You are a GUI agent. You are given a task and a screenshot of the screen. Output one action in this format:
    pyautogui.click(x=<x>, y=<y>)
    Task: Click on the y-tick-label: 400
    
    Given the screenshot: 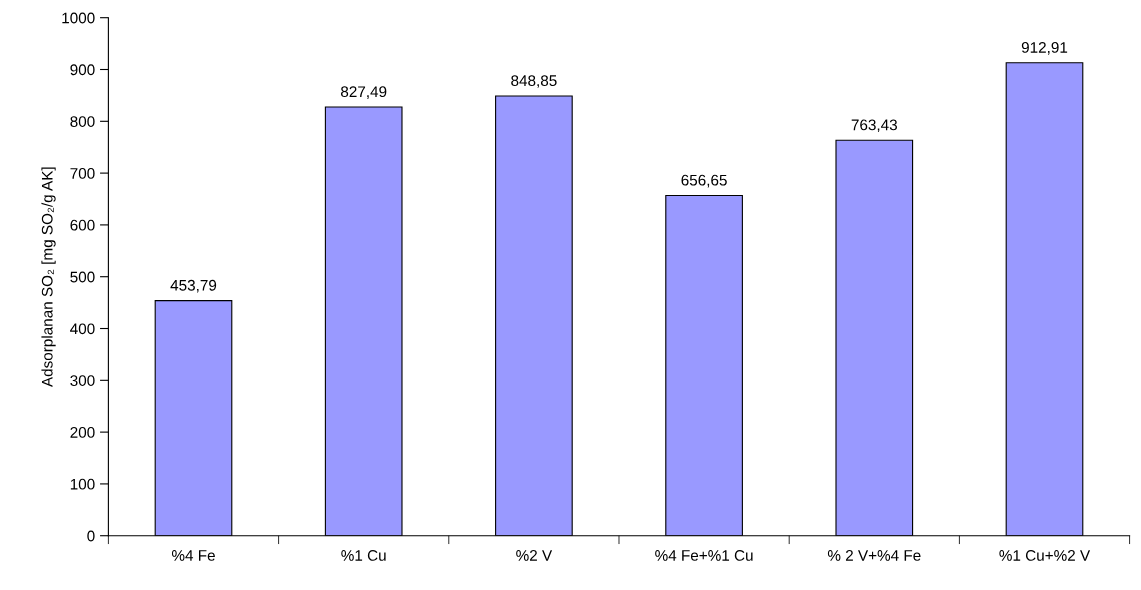 What is the action you would take?
    pyautogui.click(x=82, y=329)
    